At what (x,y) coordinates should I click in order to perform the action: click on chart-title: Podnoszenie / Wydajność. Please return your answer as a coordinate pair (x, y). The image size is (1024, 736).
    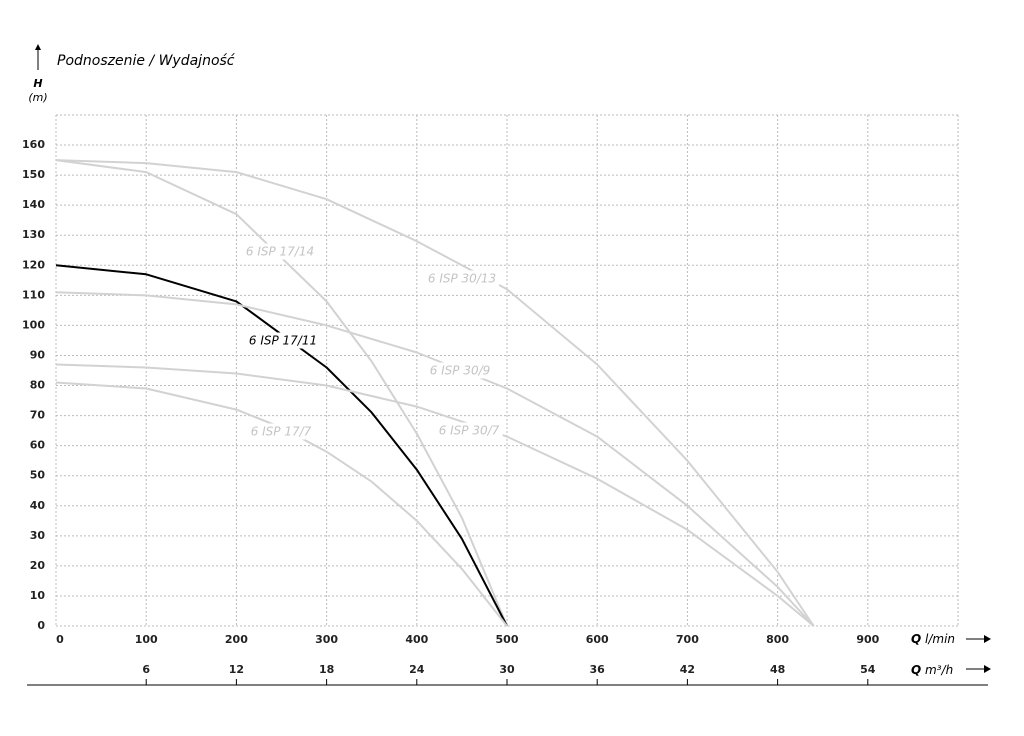
    Looking at the image, I should click on (146, 61).